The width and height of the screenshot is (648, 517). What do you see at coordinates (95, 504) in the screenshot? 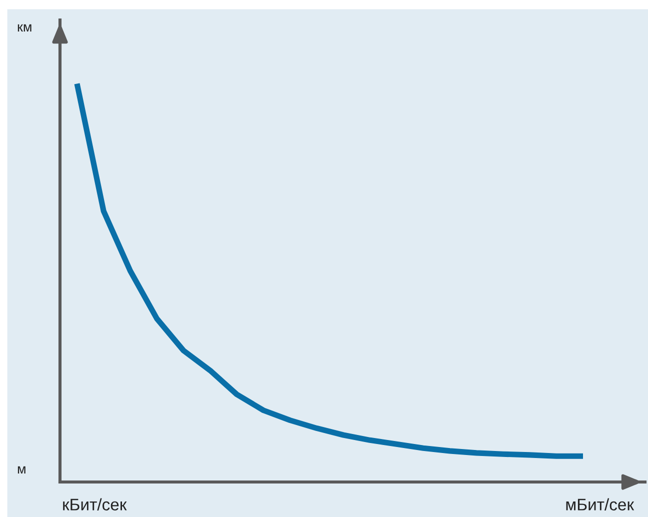
I see `text: кБит/сек` at bounding box center [95, 504].